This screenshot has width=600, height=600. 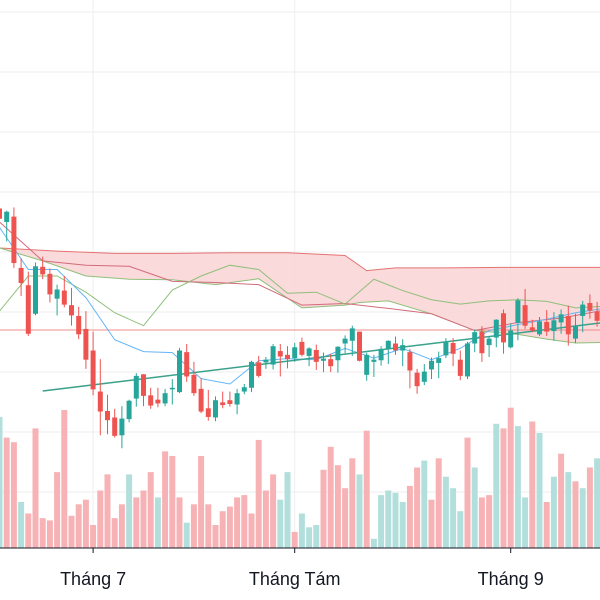 What do you see at coordinates (300, 259) in the screenshot?
I see `cloud-upper-line` at bounding box center [300, 259].